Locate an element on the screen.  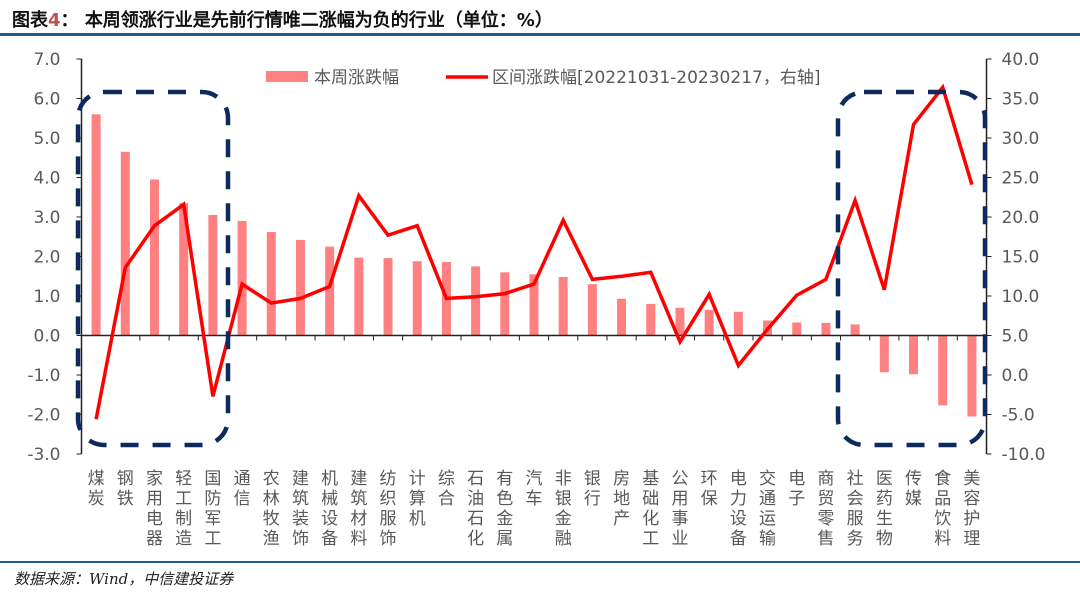
category-label: 家用电器 is located at coordinates (154, 509).